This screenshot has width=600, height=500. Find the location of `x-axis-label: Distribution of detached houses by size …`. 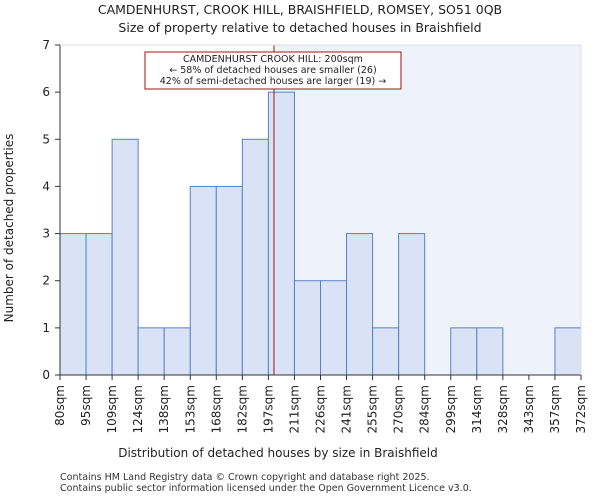

x-axis-label: Distribution of detached houses by size … is located at coordinates (278, 453).